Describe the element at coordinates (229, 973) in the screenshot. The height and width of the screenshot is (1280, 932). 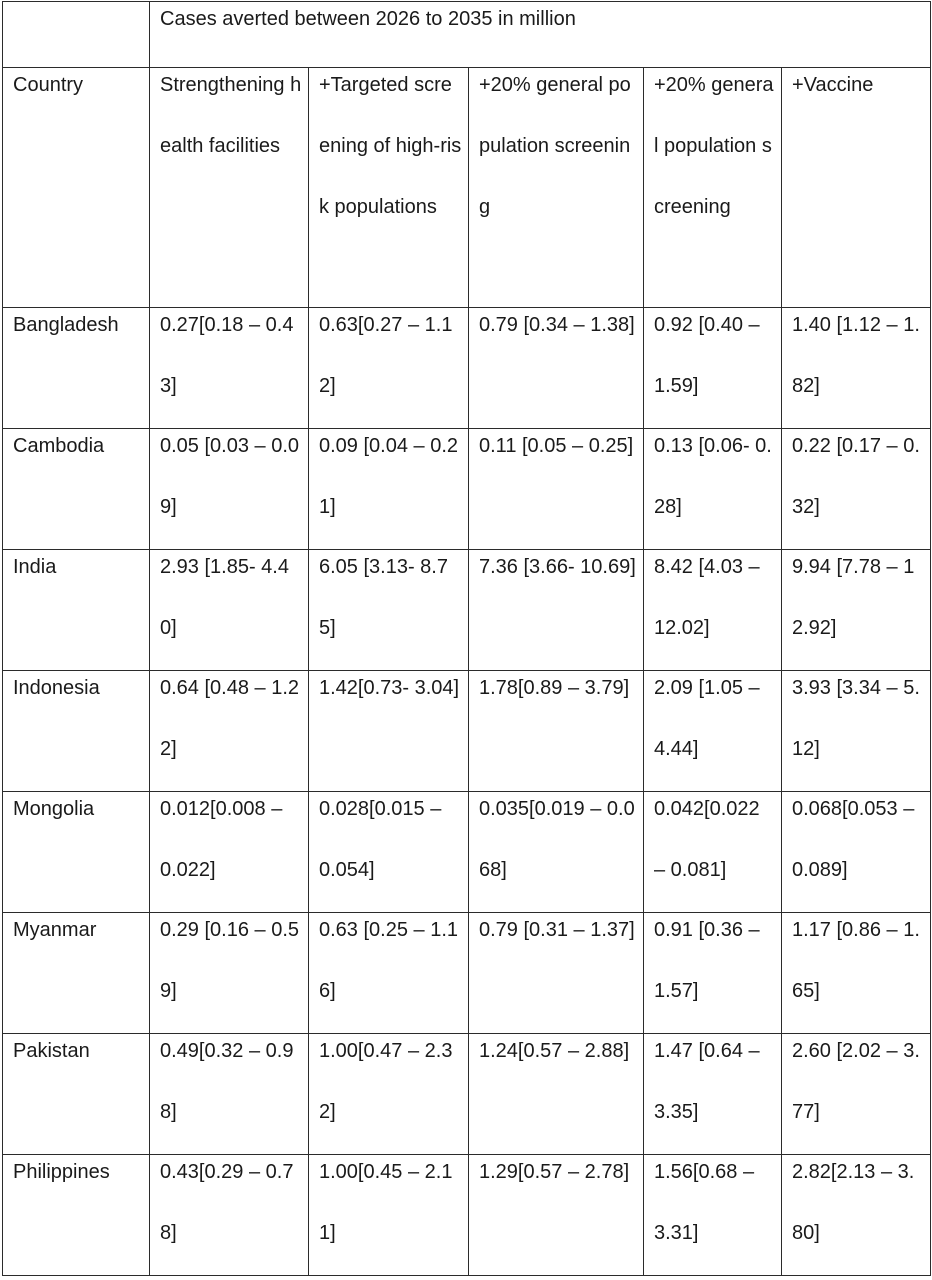
I see `value-cell: 0.29 [0.16 – 0.59]` at that location.